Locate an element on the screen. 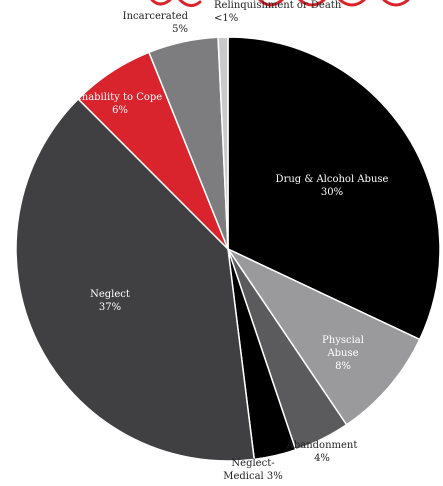 The image size is (443, 486). slice-label-8: Relinquishment or Death <1% is located at coordinates (278, 12).